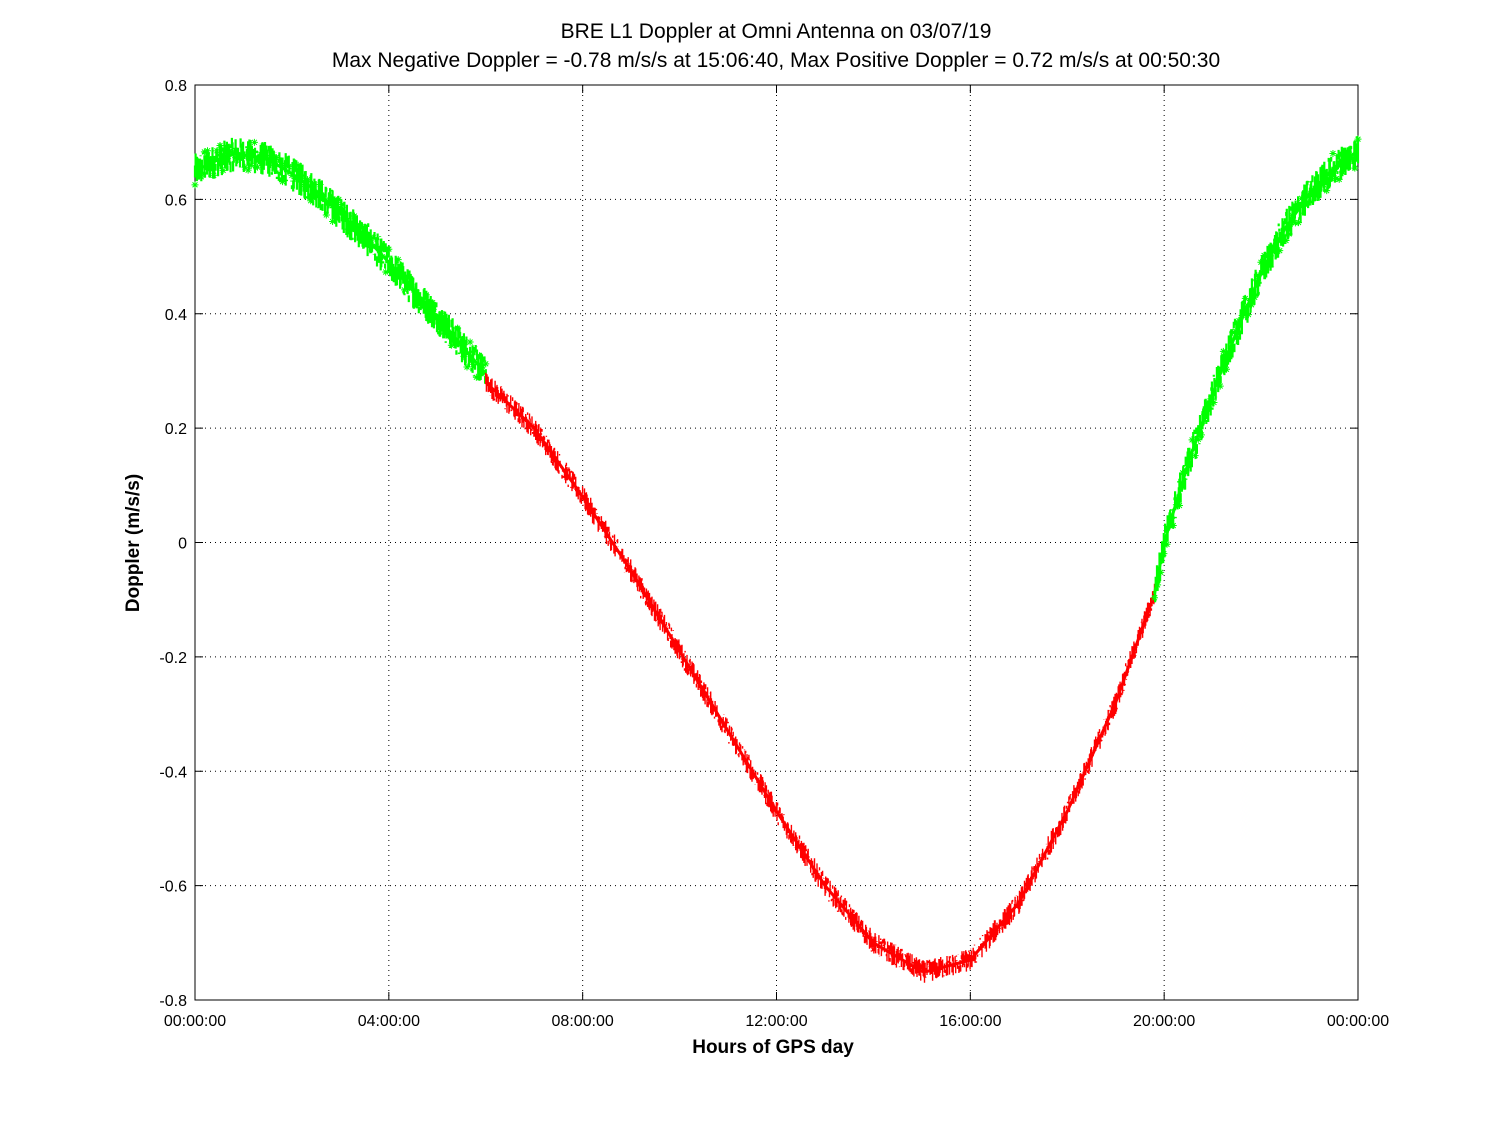 The height and width of the screenshot is (1125, 1500). I want to click on x-tick-label: 12:00:00, so click(776, 1021).